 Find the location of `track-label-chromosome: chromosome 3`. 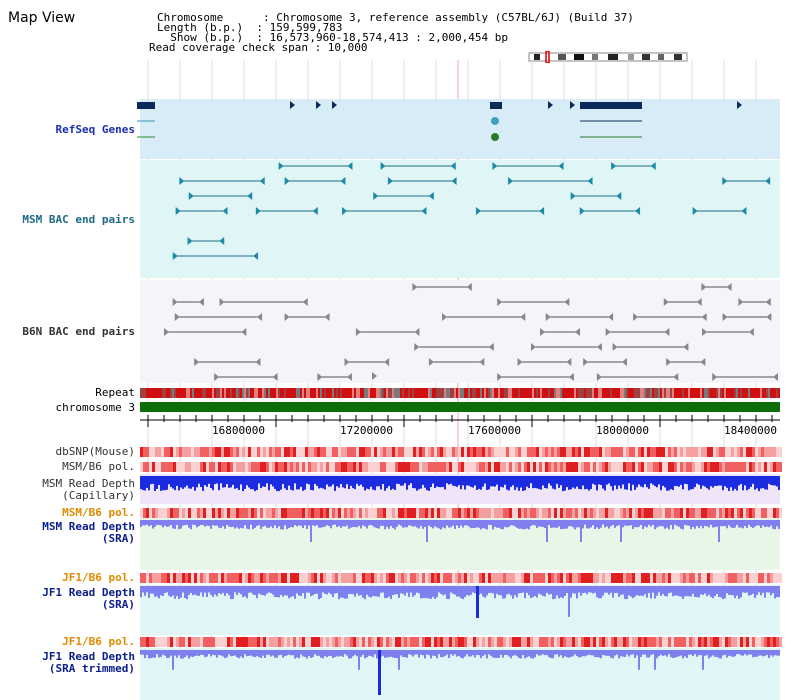

track-label-chromosome: chromosome 3 is located at coordinates (95, 407).